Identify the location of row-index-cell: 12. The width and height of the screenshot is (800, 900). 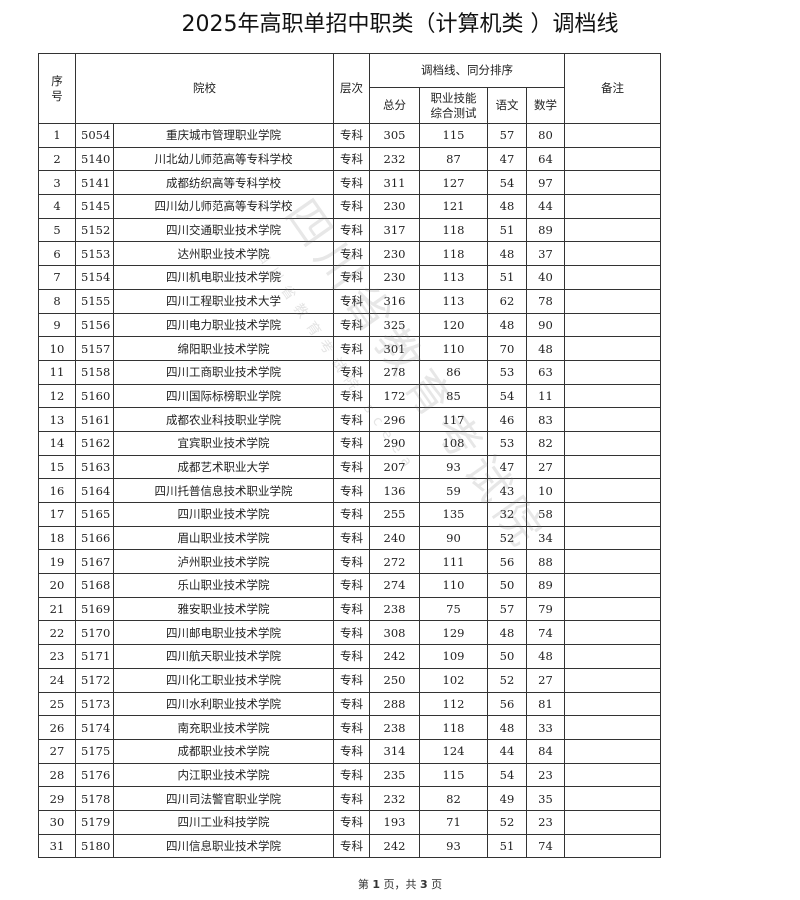
(57, 396).